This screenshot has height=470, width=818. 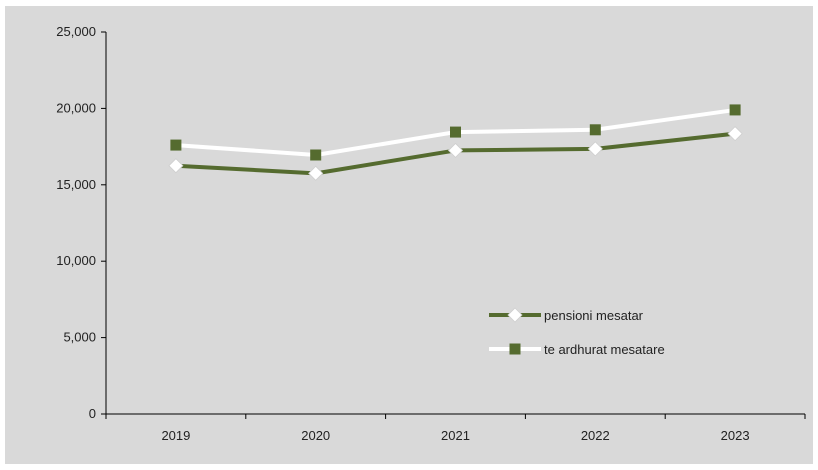 What do you see at coordinates (76, 31) in the screenshot?
I see `y-tick-label: 25,000` at bounding box center [76, 31].